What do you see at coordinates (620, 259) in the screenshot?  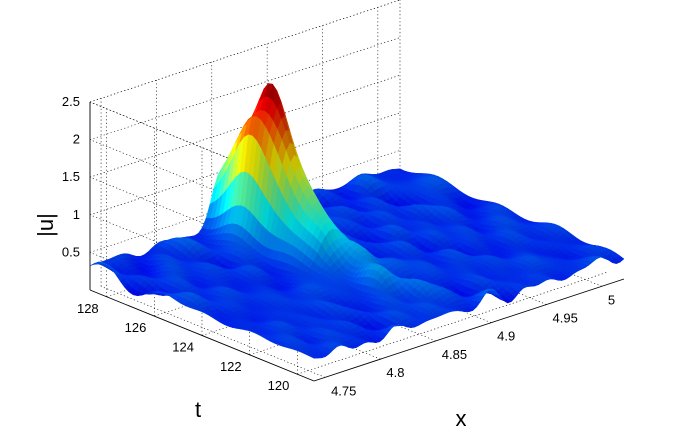 I see `surface-patch` at bounding box center [620, 259].